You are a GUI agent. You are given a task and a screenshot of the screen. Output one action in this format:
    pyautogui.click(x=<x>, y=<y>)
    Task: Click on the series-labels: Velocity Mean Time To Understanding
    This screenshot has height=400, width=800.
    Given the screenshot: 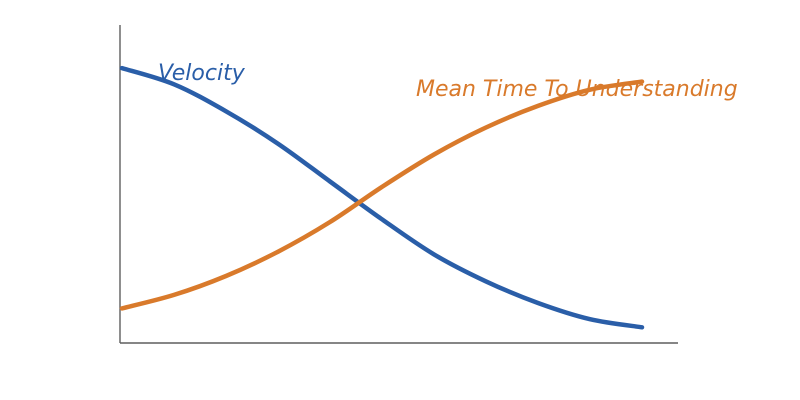 What is the action you would take?
    pyautogui.click(x=448, y=81)
    